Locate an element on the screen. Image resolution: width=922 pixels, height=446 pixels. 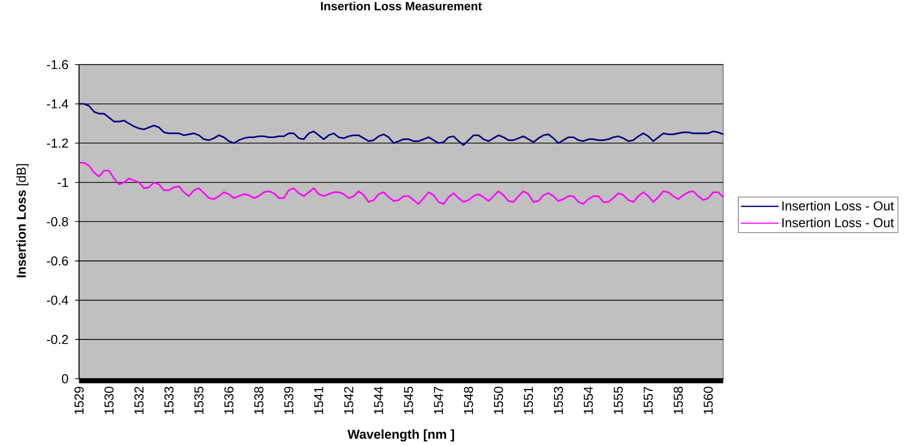
y-tick-label: -1.4 is located at coordinates (57, 103).